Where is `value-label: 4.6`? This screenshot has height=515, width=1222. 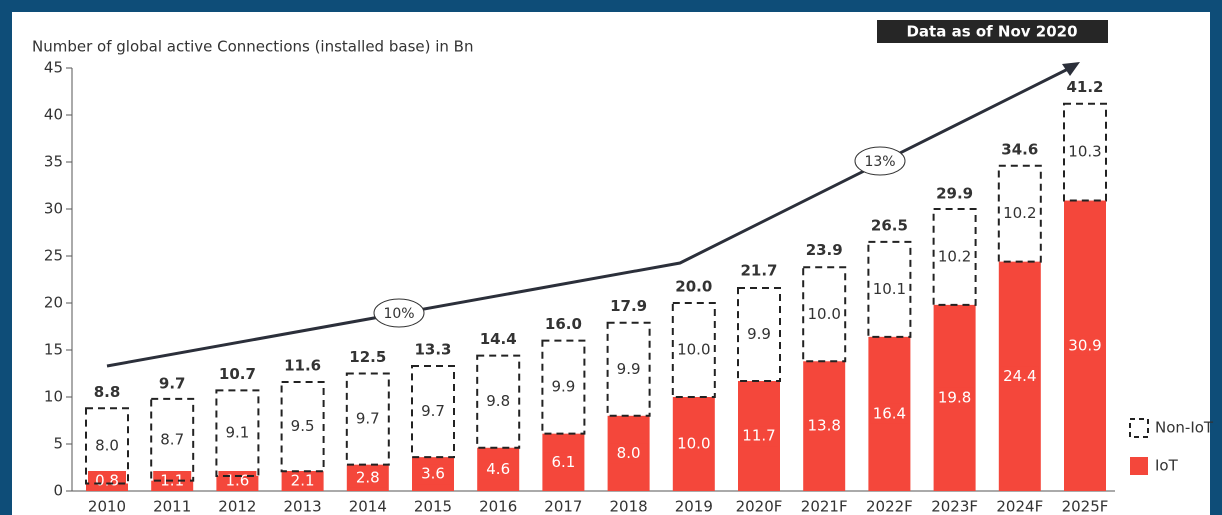
value-label: 4.6 is located at coordinates (498, 469).